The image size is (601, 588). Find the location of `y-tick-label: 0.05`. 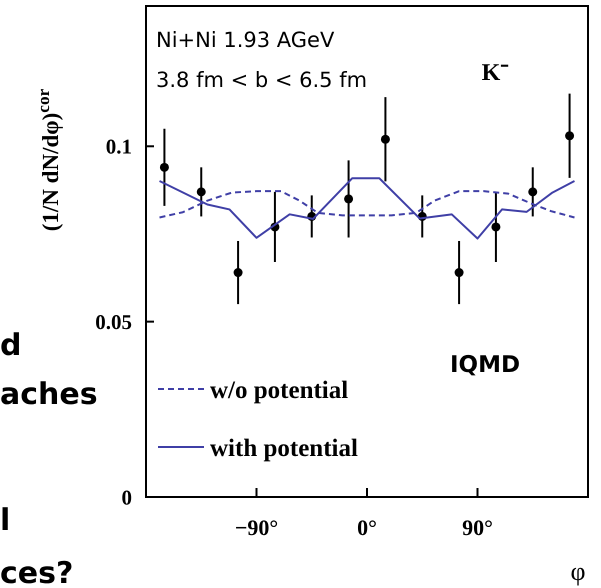

y-tick-label: 0.05 is located at coordinates (113, 322).